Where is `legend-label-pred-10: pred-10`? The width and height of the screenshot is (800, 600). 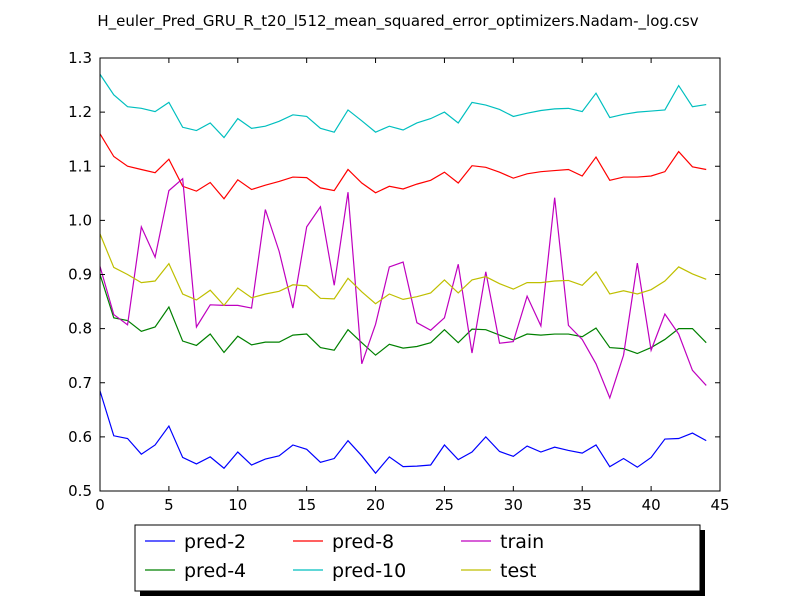
legend-label-pred-10: pred-10 is located at coordinates (369, 571).